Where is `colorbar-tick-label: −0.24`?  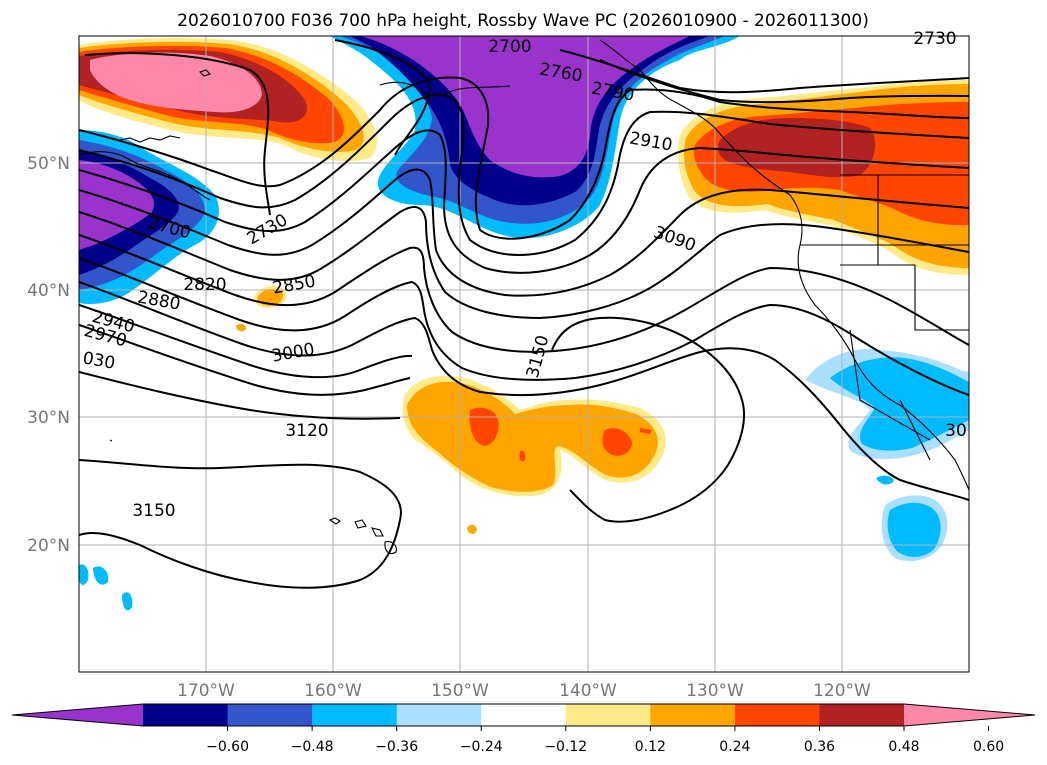
colorbar-tick-label: −0.24 is located at coordinates (481, 747).